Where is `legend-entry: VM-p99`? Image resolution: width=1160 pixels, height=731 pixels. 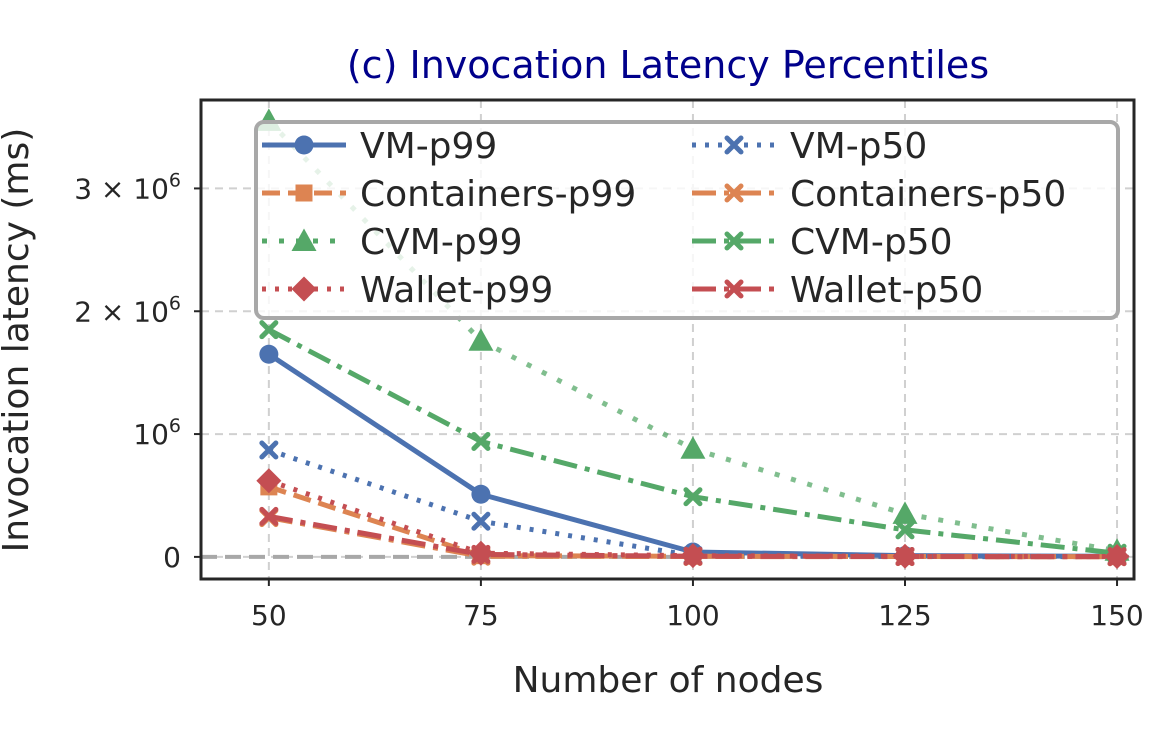 legend-entry: VM-p99 is located at coordinates (379, 146).